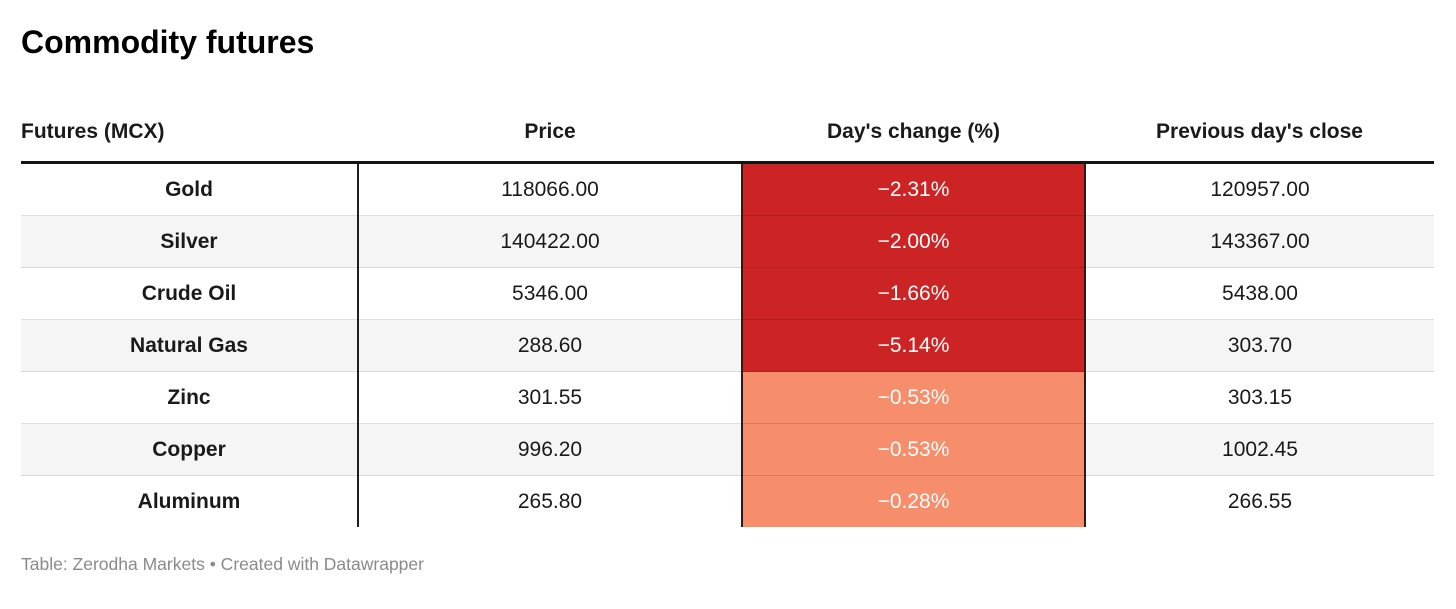 This screenshot has height=609, width=1456. I want to click on prev-close-cell: 303.70, so click(1259, 345).